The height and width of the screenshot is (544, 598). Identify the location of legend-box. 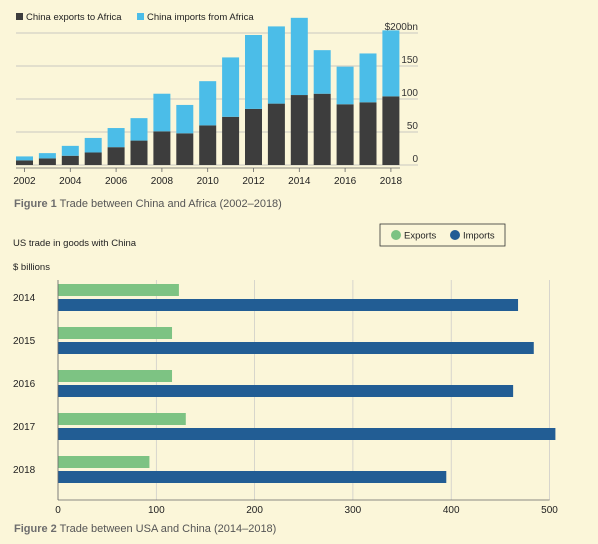
(442, 235).